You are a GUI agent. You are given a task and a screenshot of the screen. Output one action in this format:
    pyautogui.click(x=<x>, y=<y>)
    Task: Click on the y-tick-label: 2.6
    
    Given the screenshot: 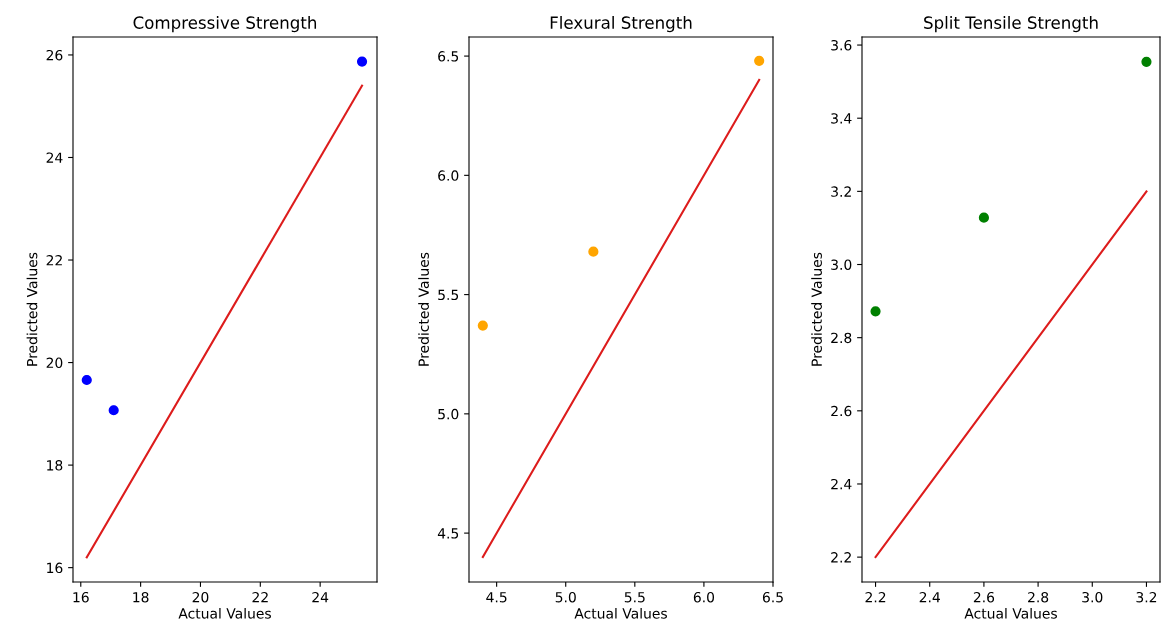 What is the action you would take?
    pyautogui.click(x=841, y=411)
    